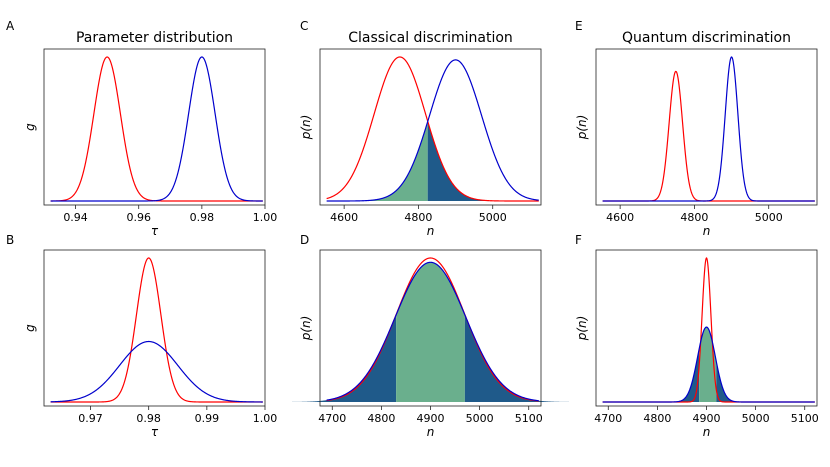  What do you see at coordinates (304, 26) in the screenshot?
I see `panel-label: C` at bounding box center [304, 26].